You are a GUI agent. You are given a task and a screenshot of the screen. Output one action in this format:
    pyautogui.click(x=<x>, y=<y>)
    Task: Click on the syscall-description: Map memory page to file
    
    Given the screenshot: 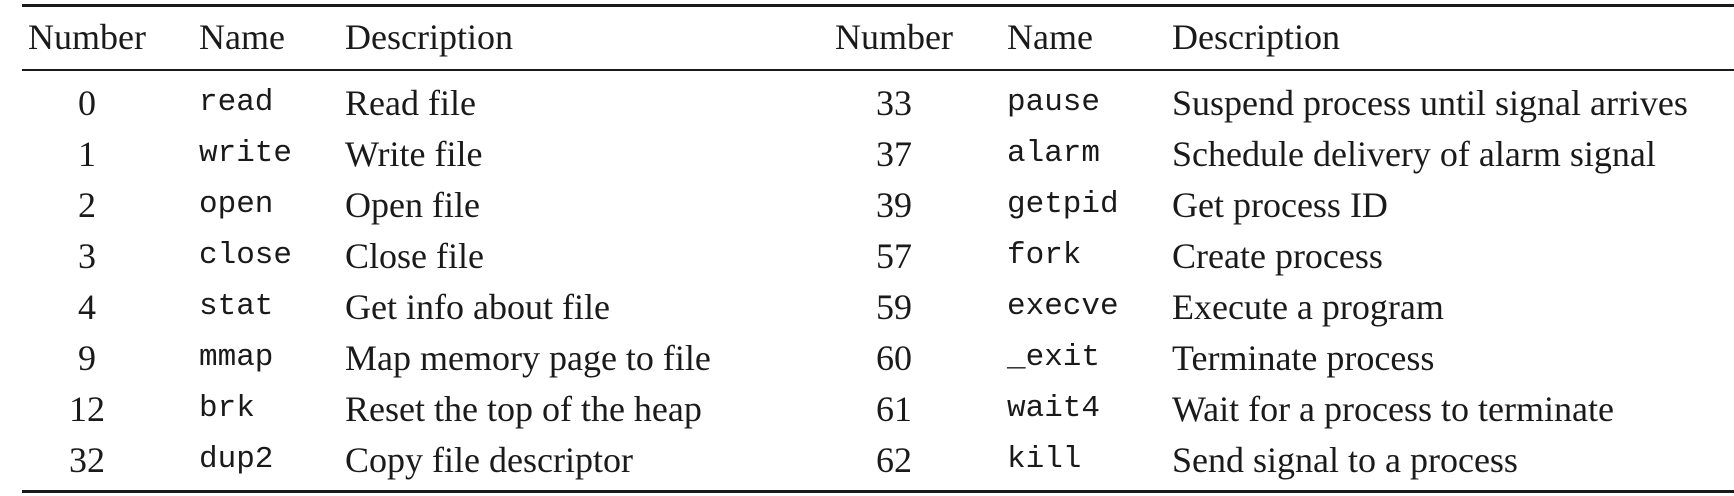 What is the action you would take?
    pyautogui.click(x=528, y=358)
    